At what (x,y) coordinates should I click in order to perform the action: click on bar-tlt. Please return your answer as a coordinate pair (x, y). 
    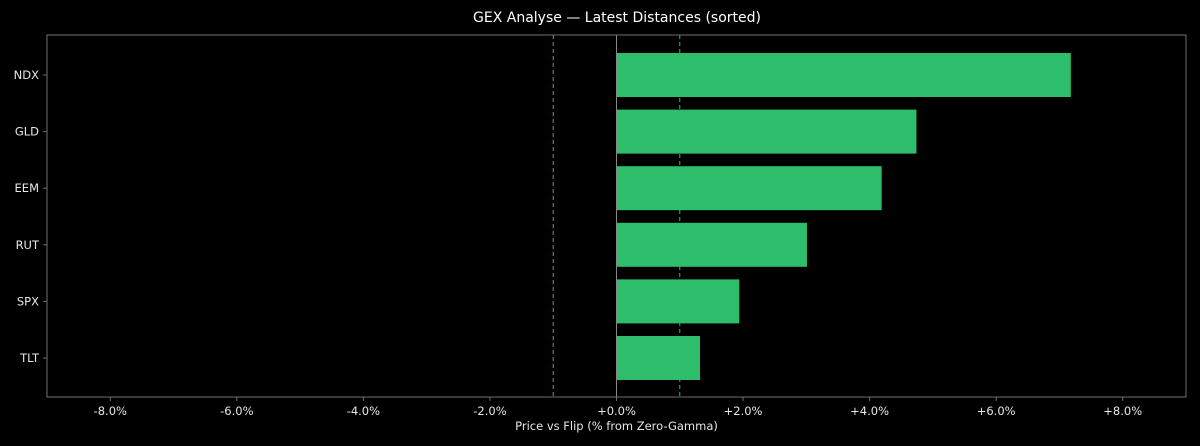
    Looking at the image, I should click on (658, 358).